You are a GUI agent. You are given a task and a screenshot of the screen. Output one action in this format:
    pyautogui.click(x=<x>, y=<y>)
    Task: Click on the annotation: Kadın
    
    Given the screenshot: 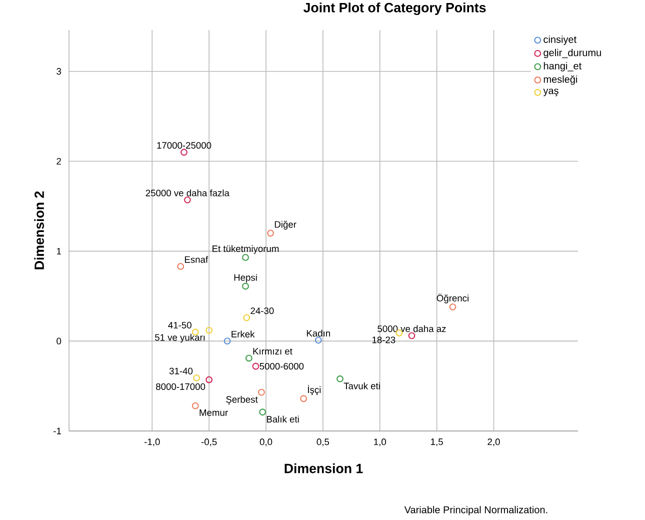 What is the action you would take?
    pyautogui.click(x=318, y=333)
    